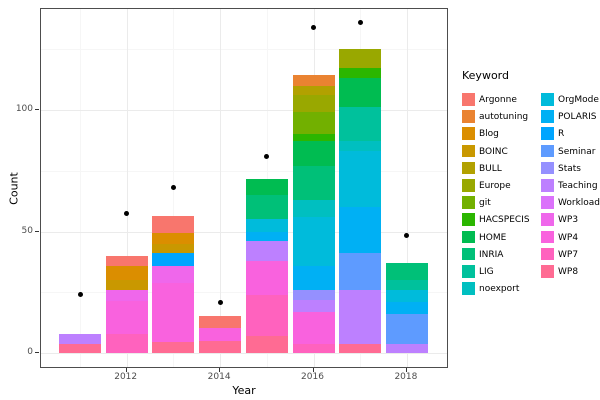 This screenshot has width=600, height=400. What do you see at coordinates (219, 377) in the screenshot?
I see `x-tick-label: 2014` at bounding box center [219, 377].